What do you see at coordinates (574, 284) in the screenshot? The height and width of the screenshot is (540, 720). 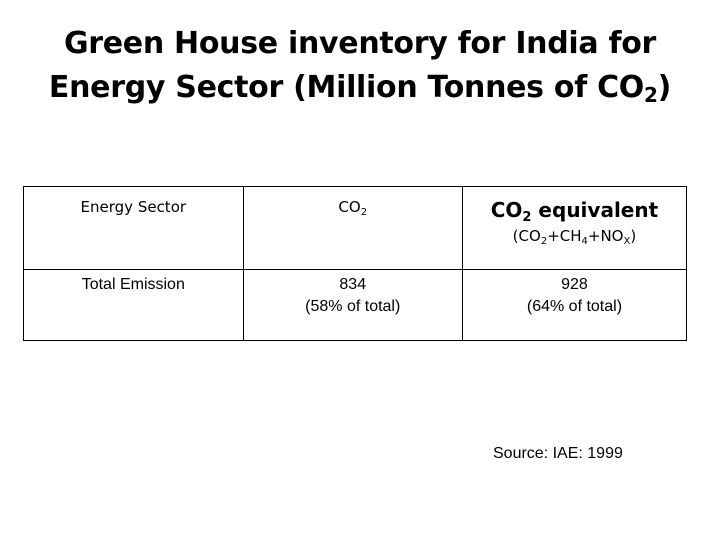 I see `row-co2e-value: 928` at bounding box center [574, 284].